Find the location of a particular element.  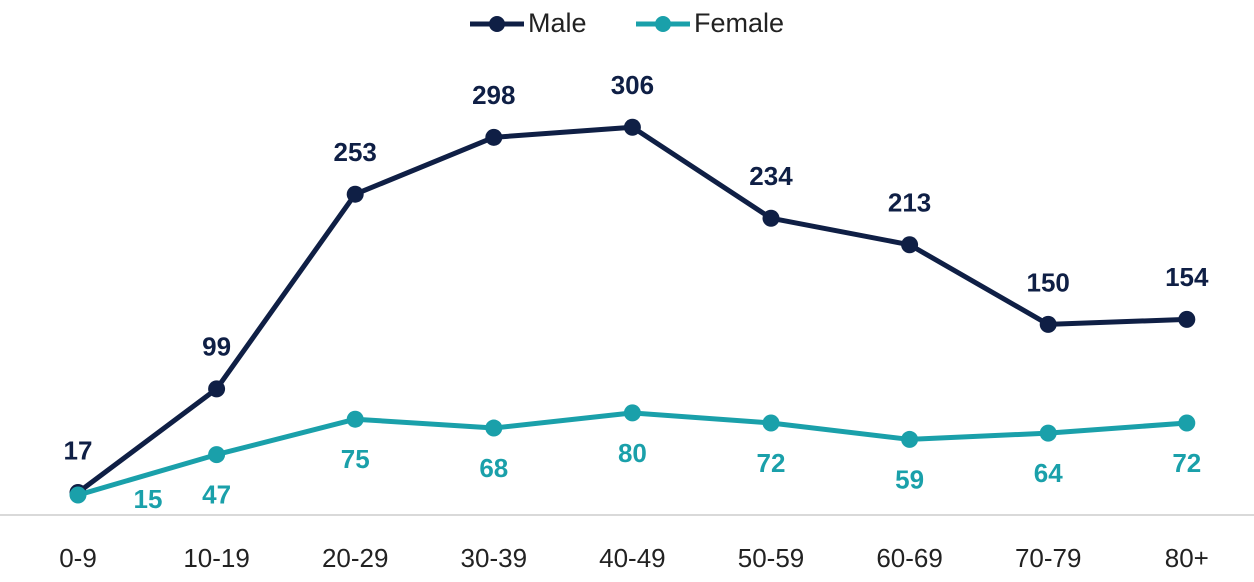

data-label: 150 is located at coordinates (1048, 282).